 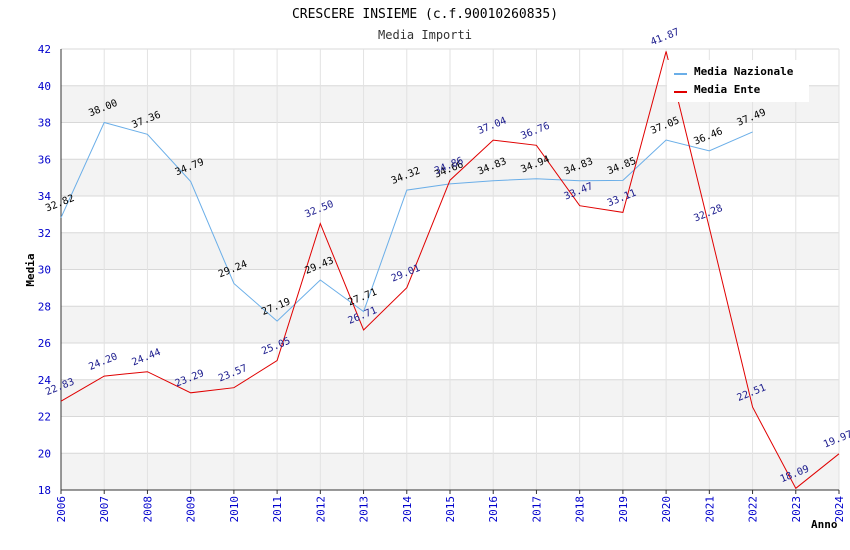 I want to click on x-tick-label: 2023, so click(x=796, y=509).